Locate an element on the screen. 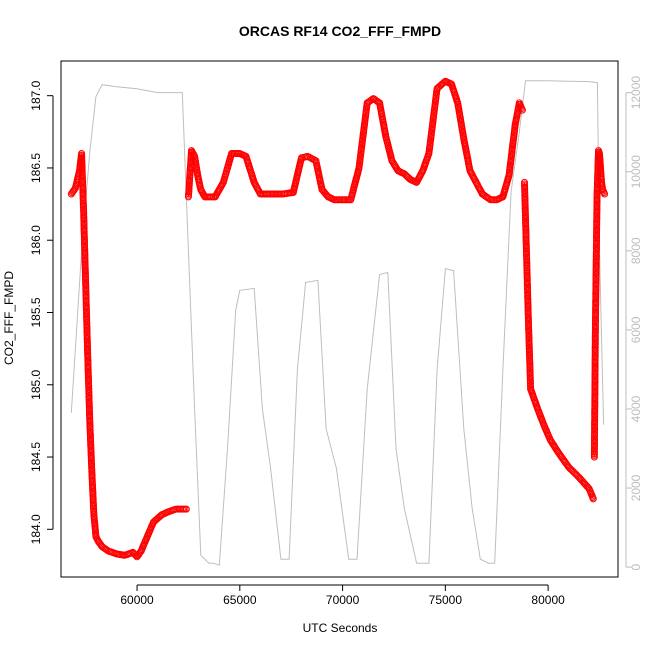 This screenshot has width=650, height=650. y-axis-right: 0 2000 4000 6000 8000 10000 12000 is located at coordinates (634, 323).